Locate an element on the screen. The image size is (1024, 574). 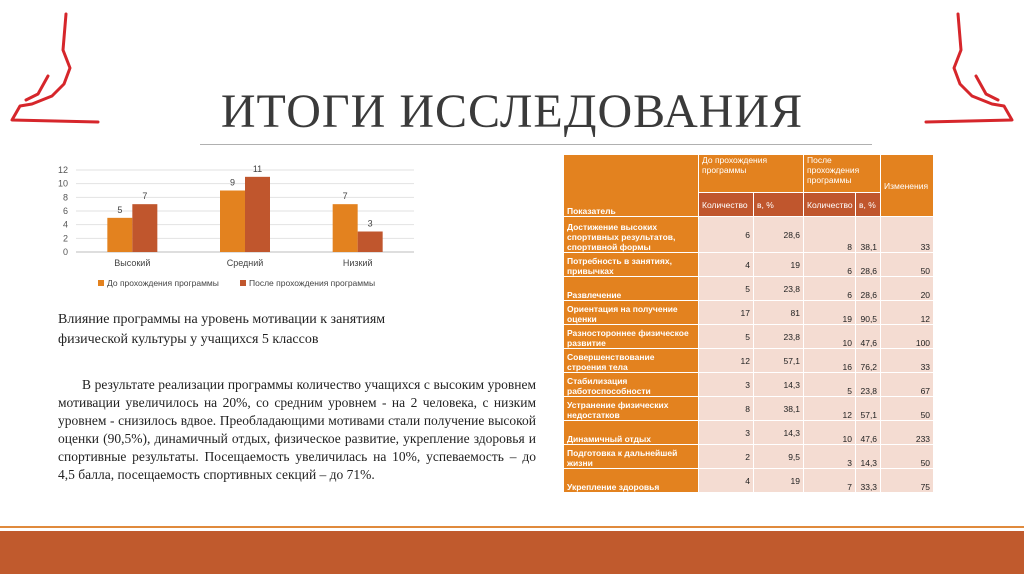
count-before: 17 is located at coordinates (726, 312).